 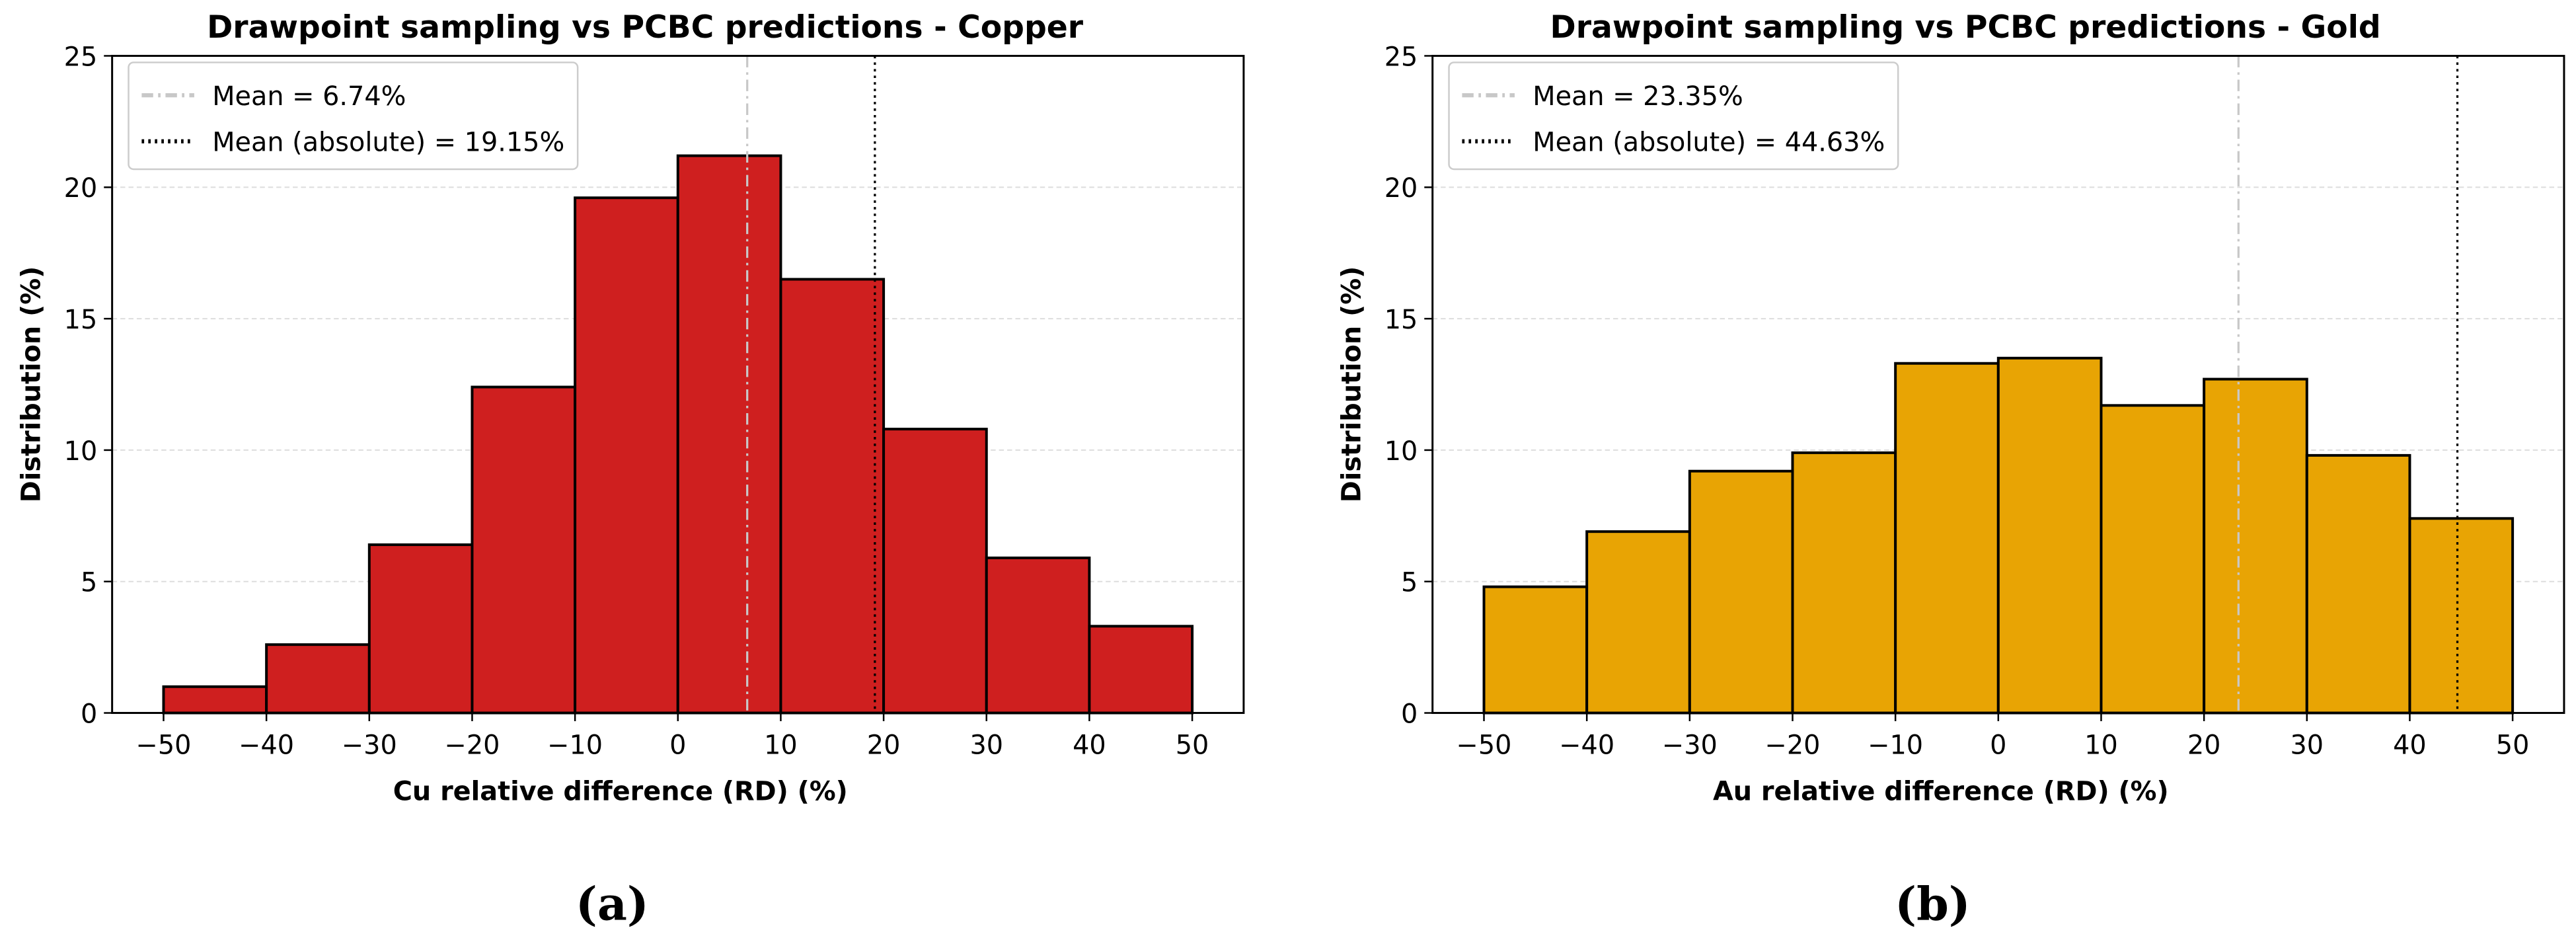 What do you see at coordinates (620, 791) in the screenshot?
I see `x-axis-label: Cu relative difference (RD) (%)` at bounding box center [620, 791].